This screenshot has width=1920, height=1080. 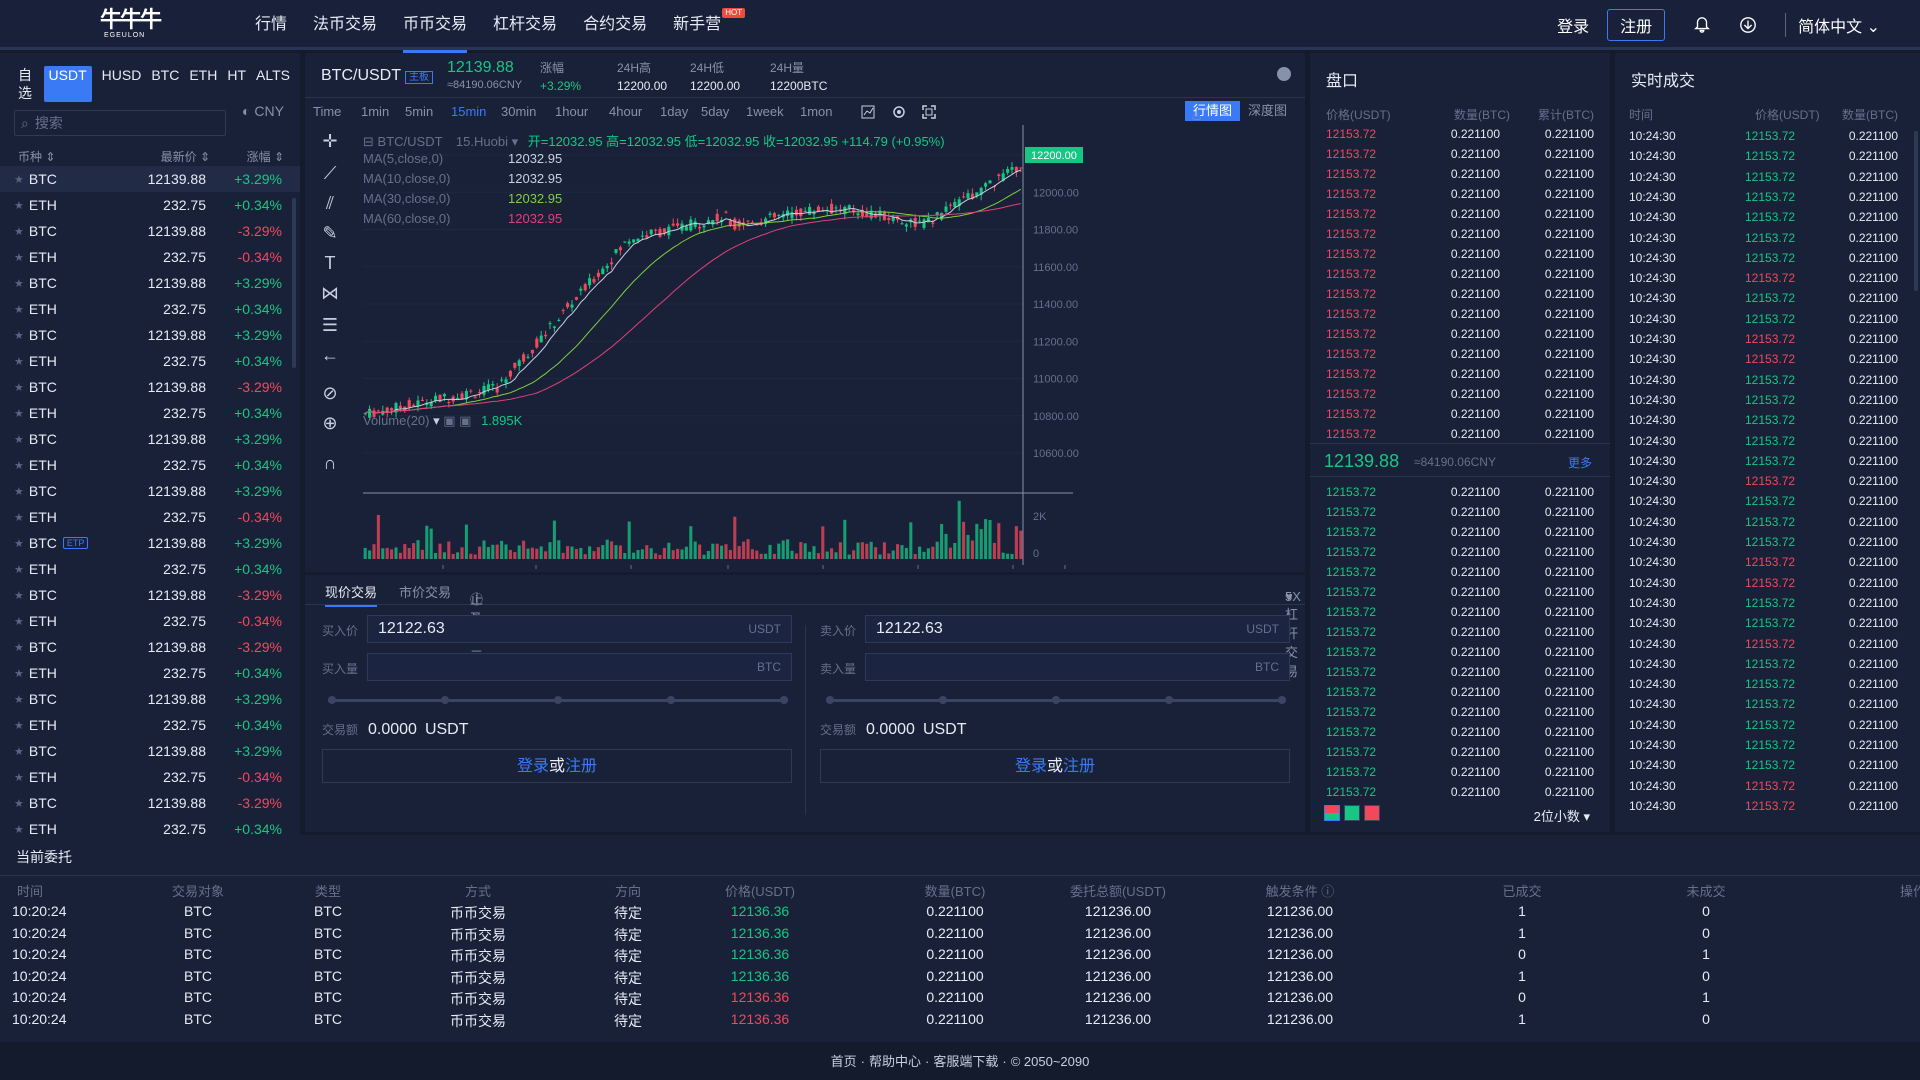 What do you see at coordinates (1832, 25) in the screenshot?
I see `language-selector: 简体中文 ⌄` at bounding box center [1832, 25].